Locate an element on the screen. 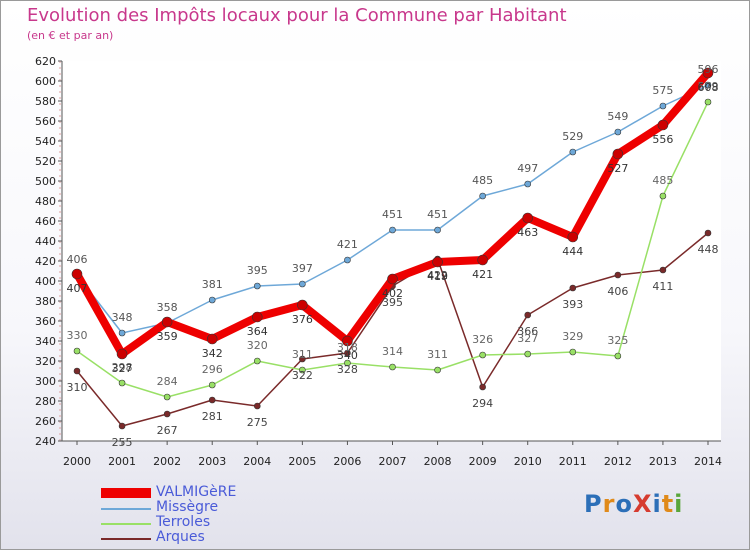  data-label-valmigere: 407 is located at coordinates (77, 288).